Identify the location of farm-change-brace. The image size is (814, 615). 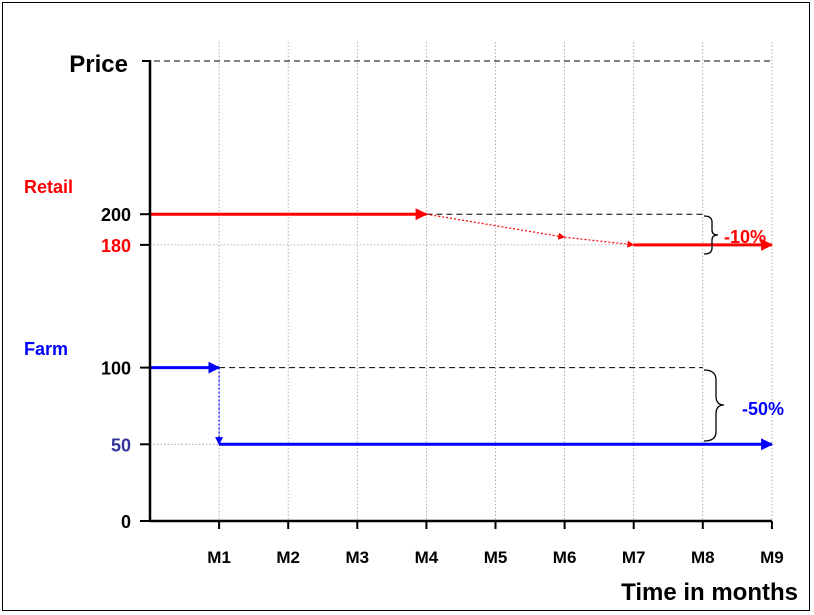
(714, 405).